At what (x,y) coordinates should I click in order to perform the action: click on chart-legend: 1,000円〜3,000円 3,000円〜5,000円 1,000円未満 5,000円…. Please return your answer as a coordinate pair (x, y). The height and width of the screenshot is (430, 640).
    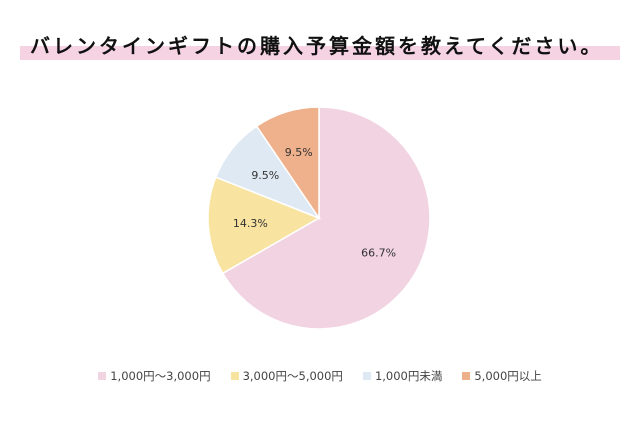
    Looking at the image, I should click on (320, 376).